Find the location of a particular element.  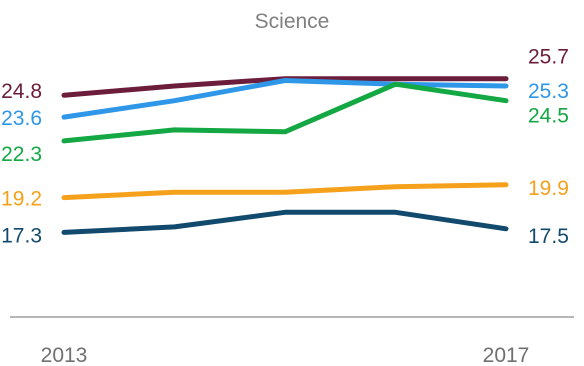

data-label-last-3: 24.5 is located at coordinates (548, 116).